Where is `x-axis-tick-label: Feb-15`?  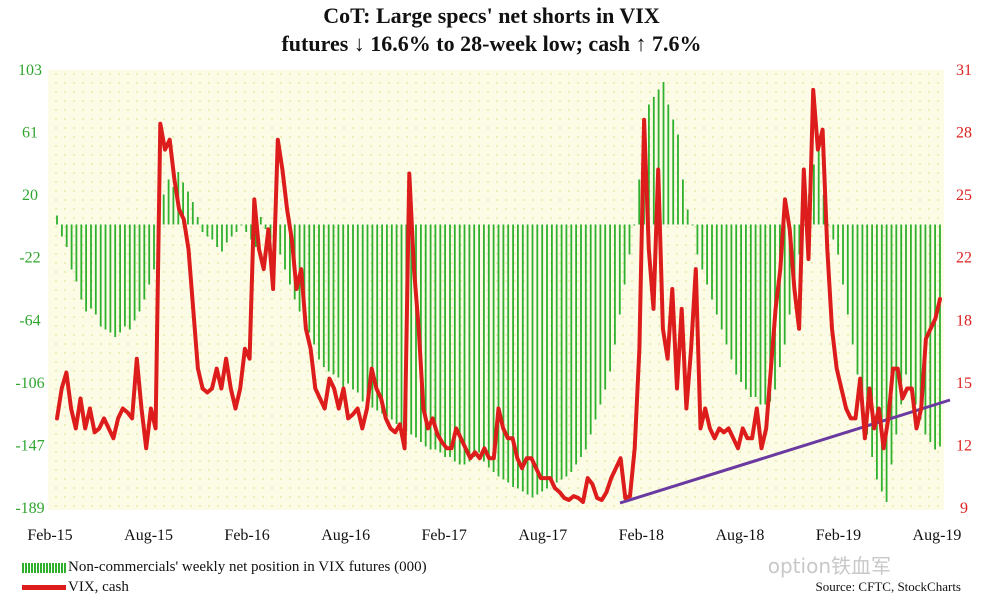
x-axis-tick-label: Feb-15 is located at coordinates (49, 535).